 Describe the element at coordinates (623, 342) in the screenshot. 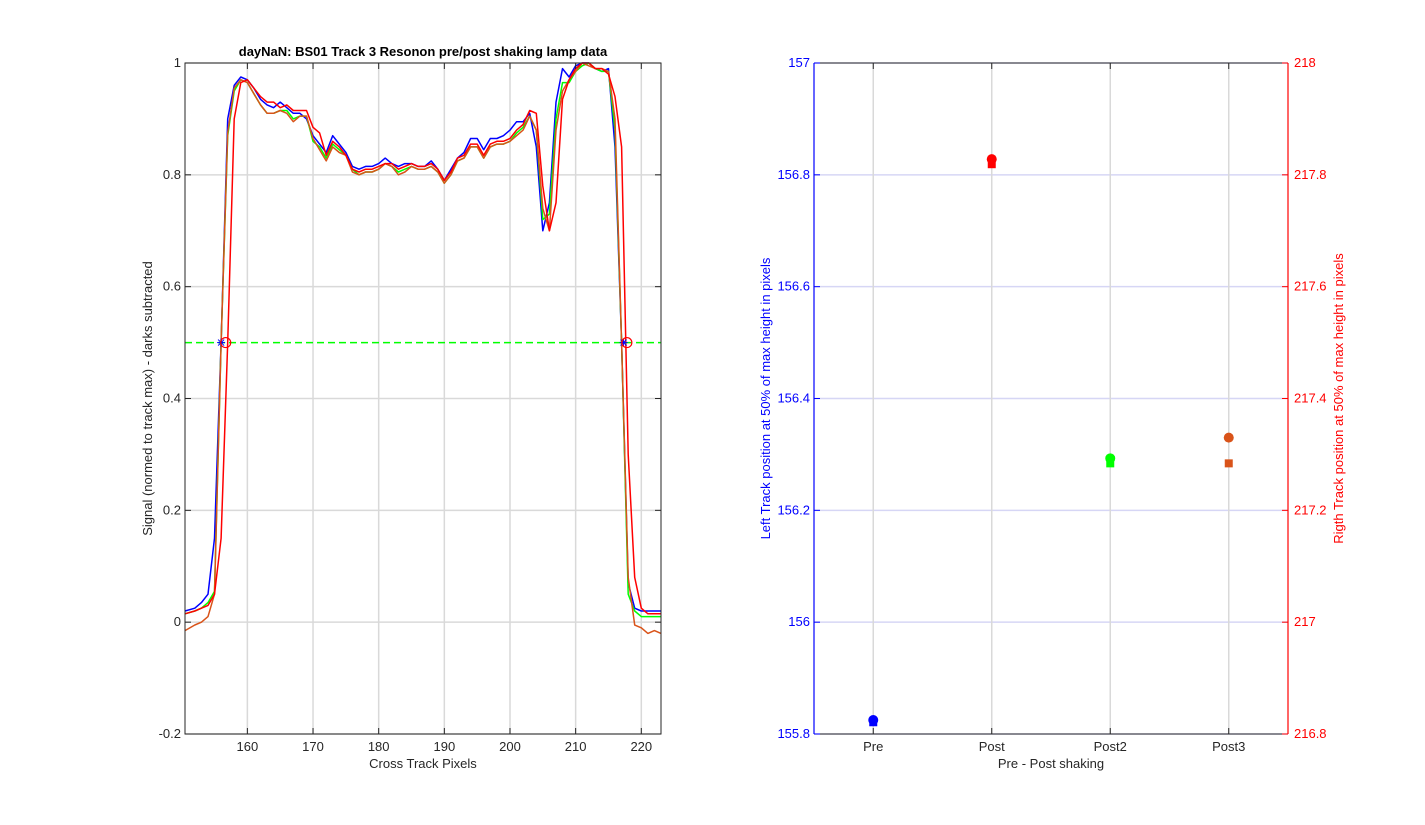

I see `crossing-marker-asterisk` at that location.